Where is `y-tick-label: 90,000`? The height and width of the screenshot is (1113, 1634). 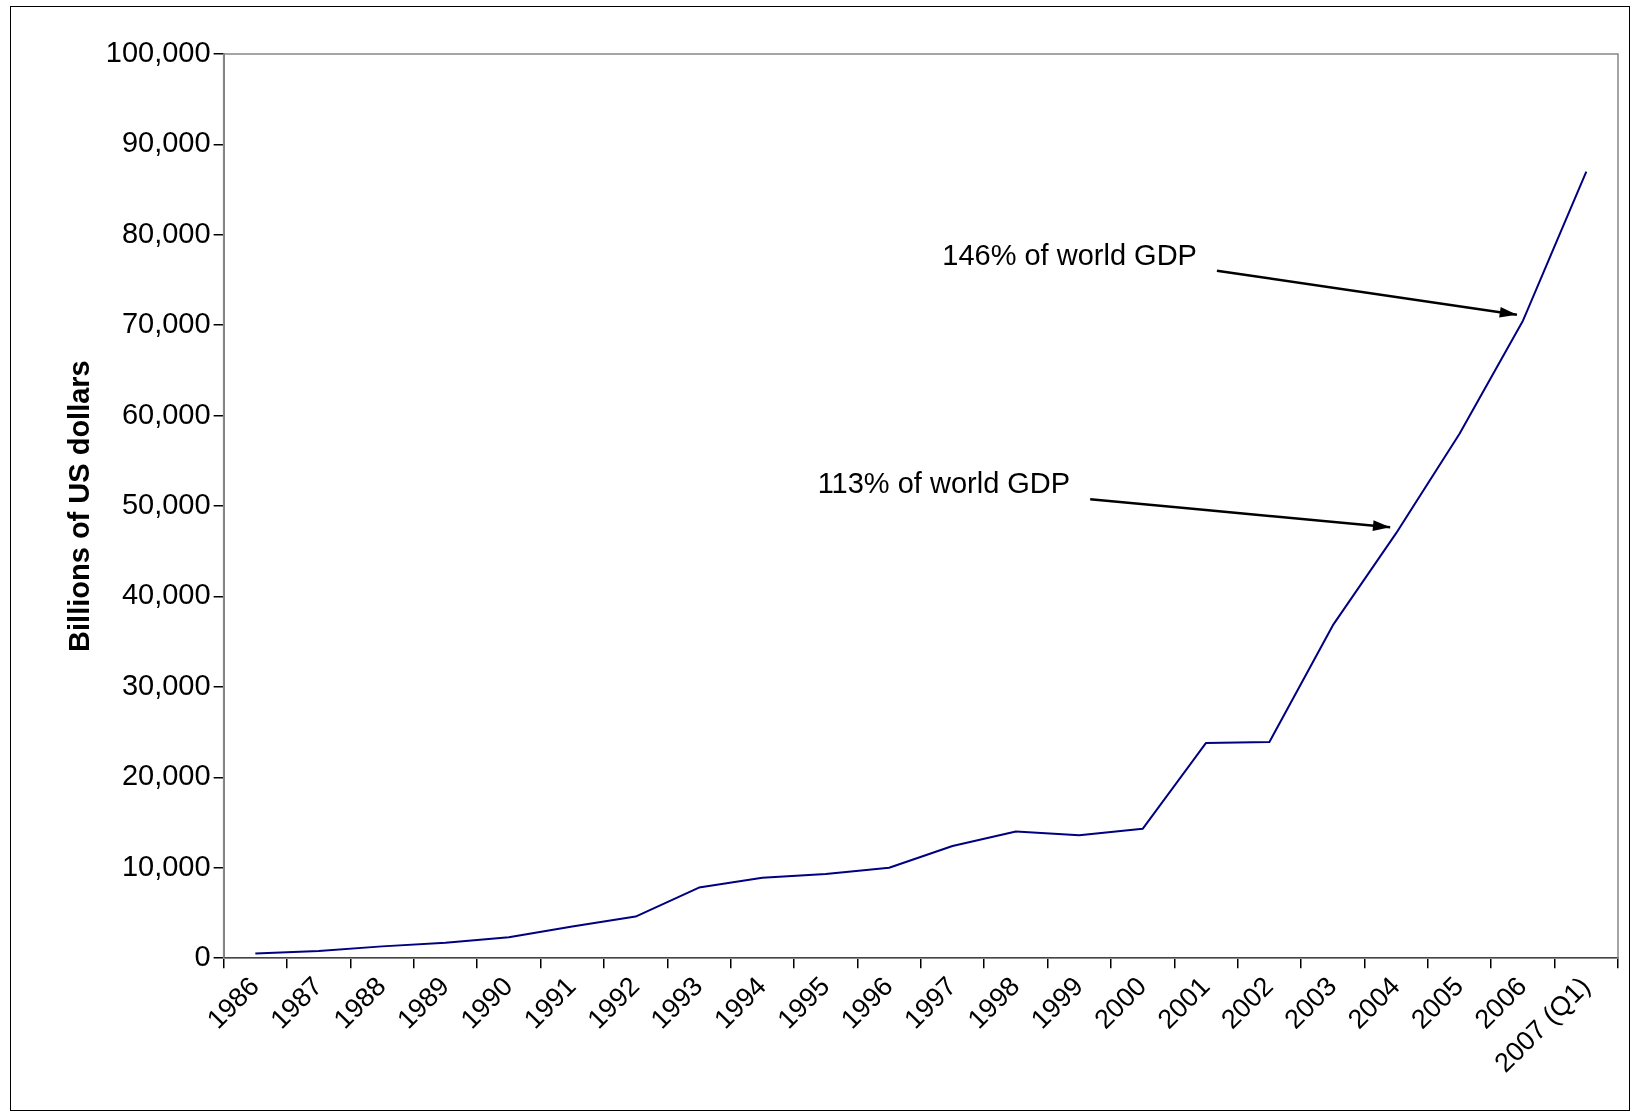
y-tick-label: 90,000 is located at coordinates (166, 142).